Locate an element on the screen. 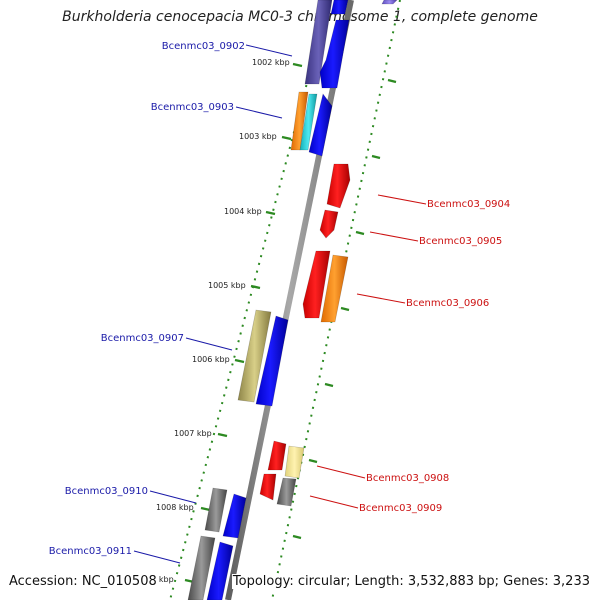  gene-label: Bcenmc03_0902 is located at coordinates (203, 46).